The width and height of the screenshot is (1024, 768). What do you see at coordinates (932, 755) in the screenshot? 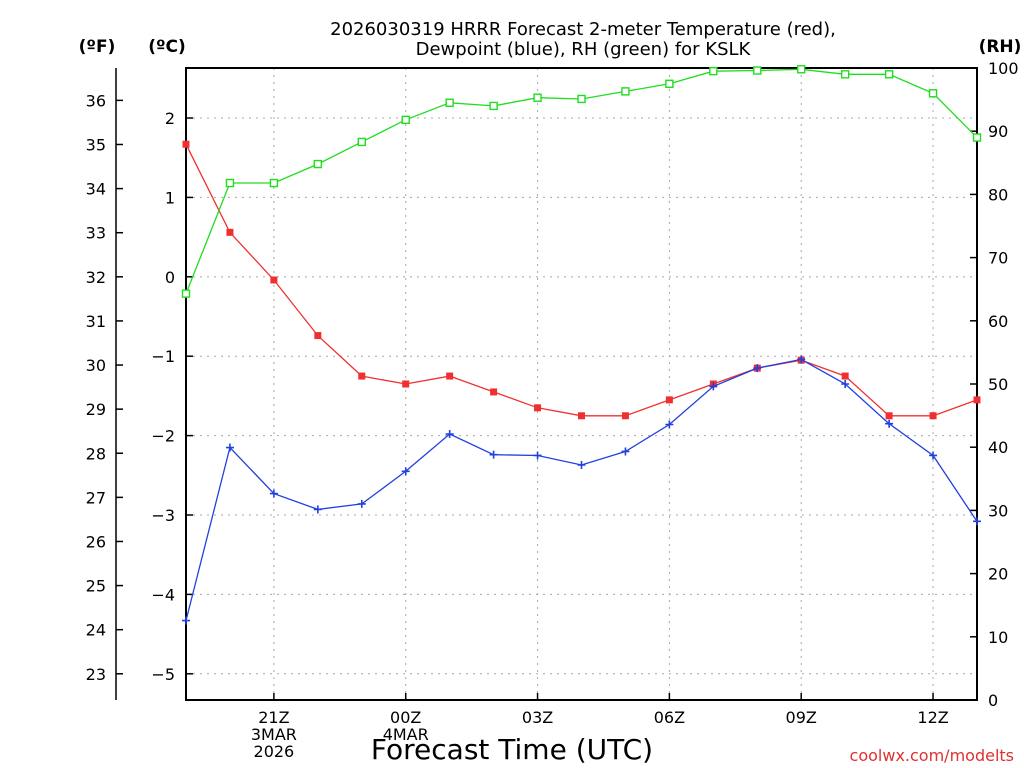
I see `watermark: coolwx.com/modelts` at bounding box center [932, 755].